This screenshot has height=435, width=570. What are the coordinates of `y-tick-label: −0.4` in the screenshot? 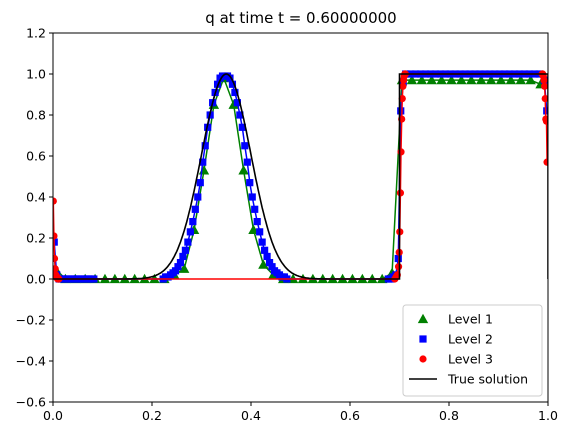 It's located at (31, 361).